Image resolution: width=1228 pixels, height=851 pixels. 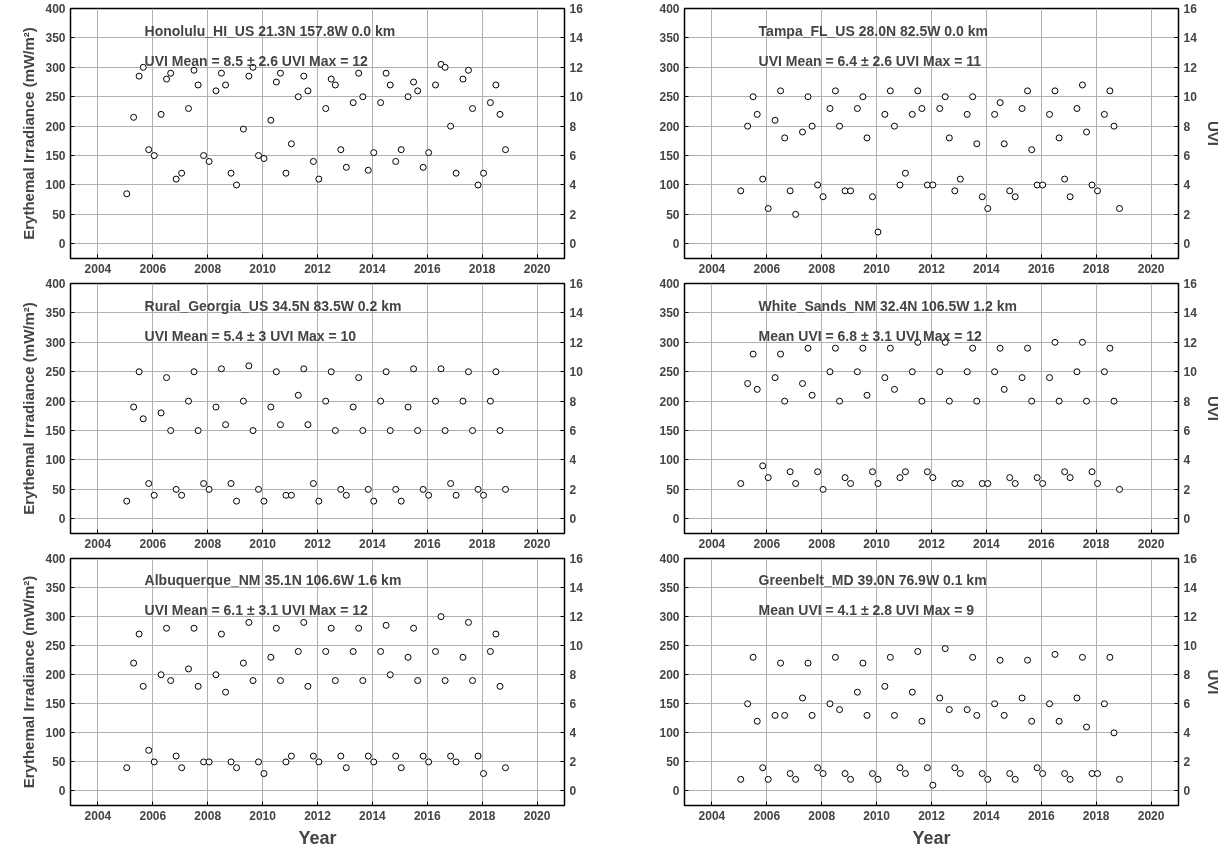 I want to click on annotation: UVI Mean = 6.4 ± 2.6 UVI Max = 11, so click(x=870, y=60).